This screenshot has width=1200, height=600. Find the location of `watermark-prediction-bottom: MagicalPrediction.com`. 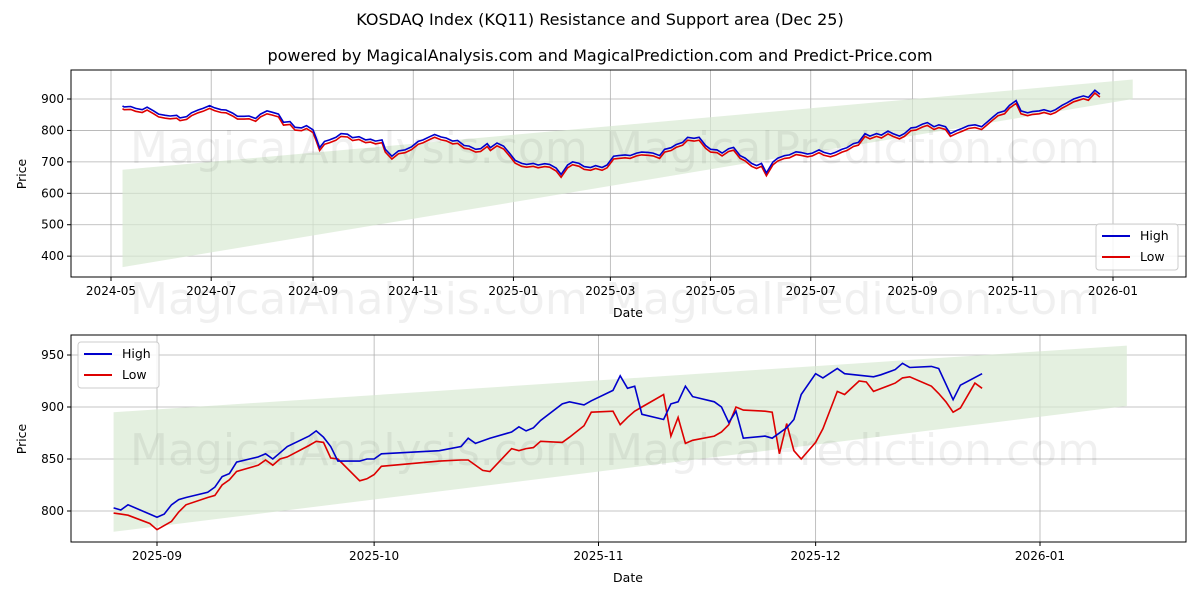

watermark-prediction-bottom: MagicalPrediction.com is located at coordinates (852, 450).